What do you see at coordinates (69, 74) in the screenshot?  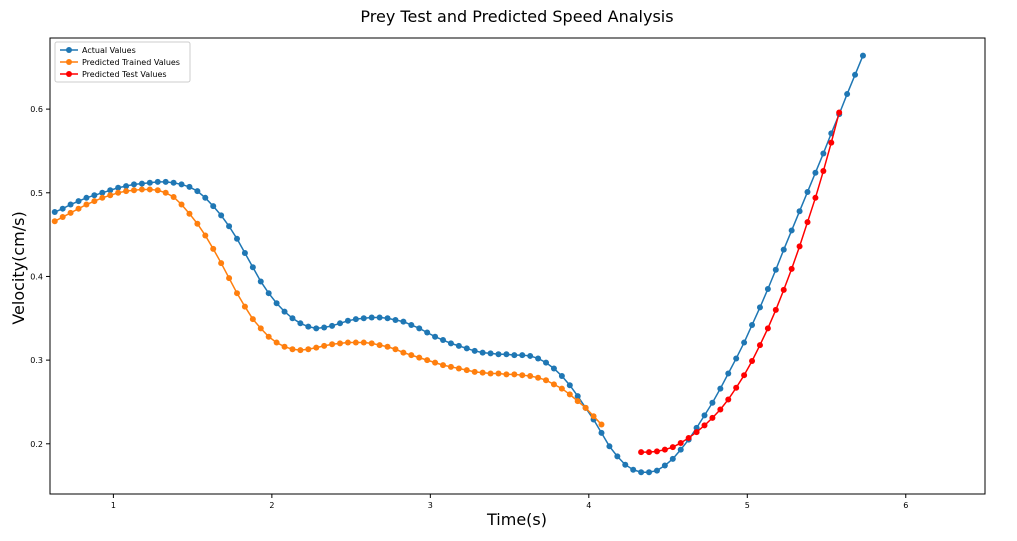 I see `legend-marker-test` at bounding box center [69, 74].